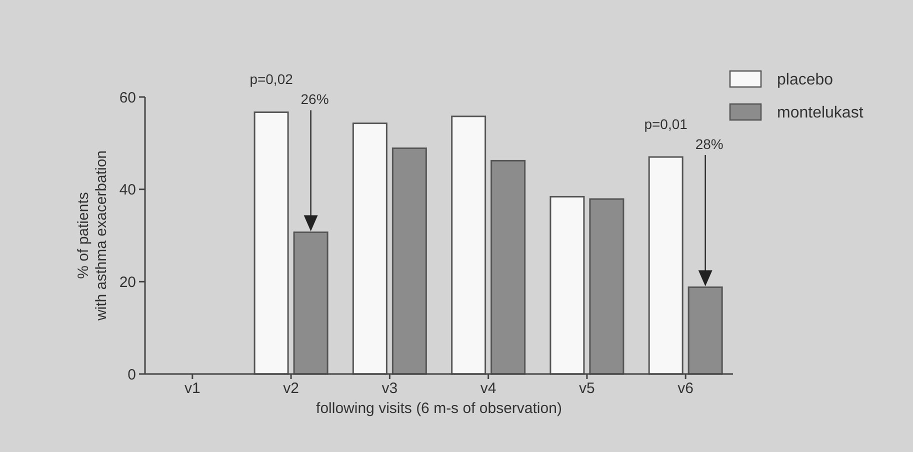 This screenshot has height=452, width=913. I want to click on y-tick-label: 60, so click(127, 97).